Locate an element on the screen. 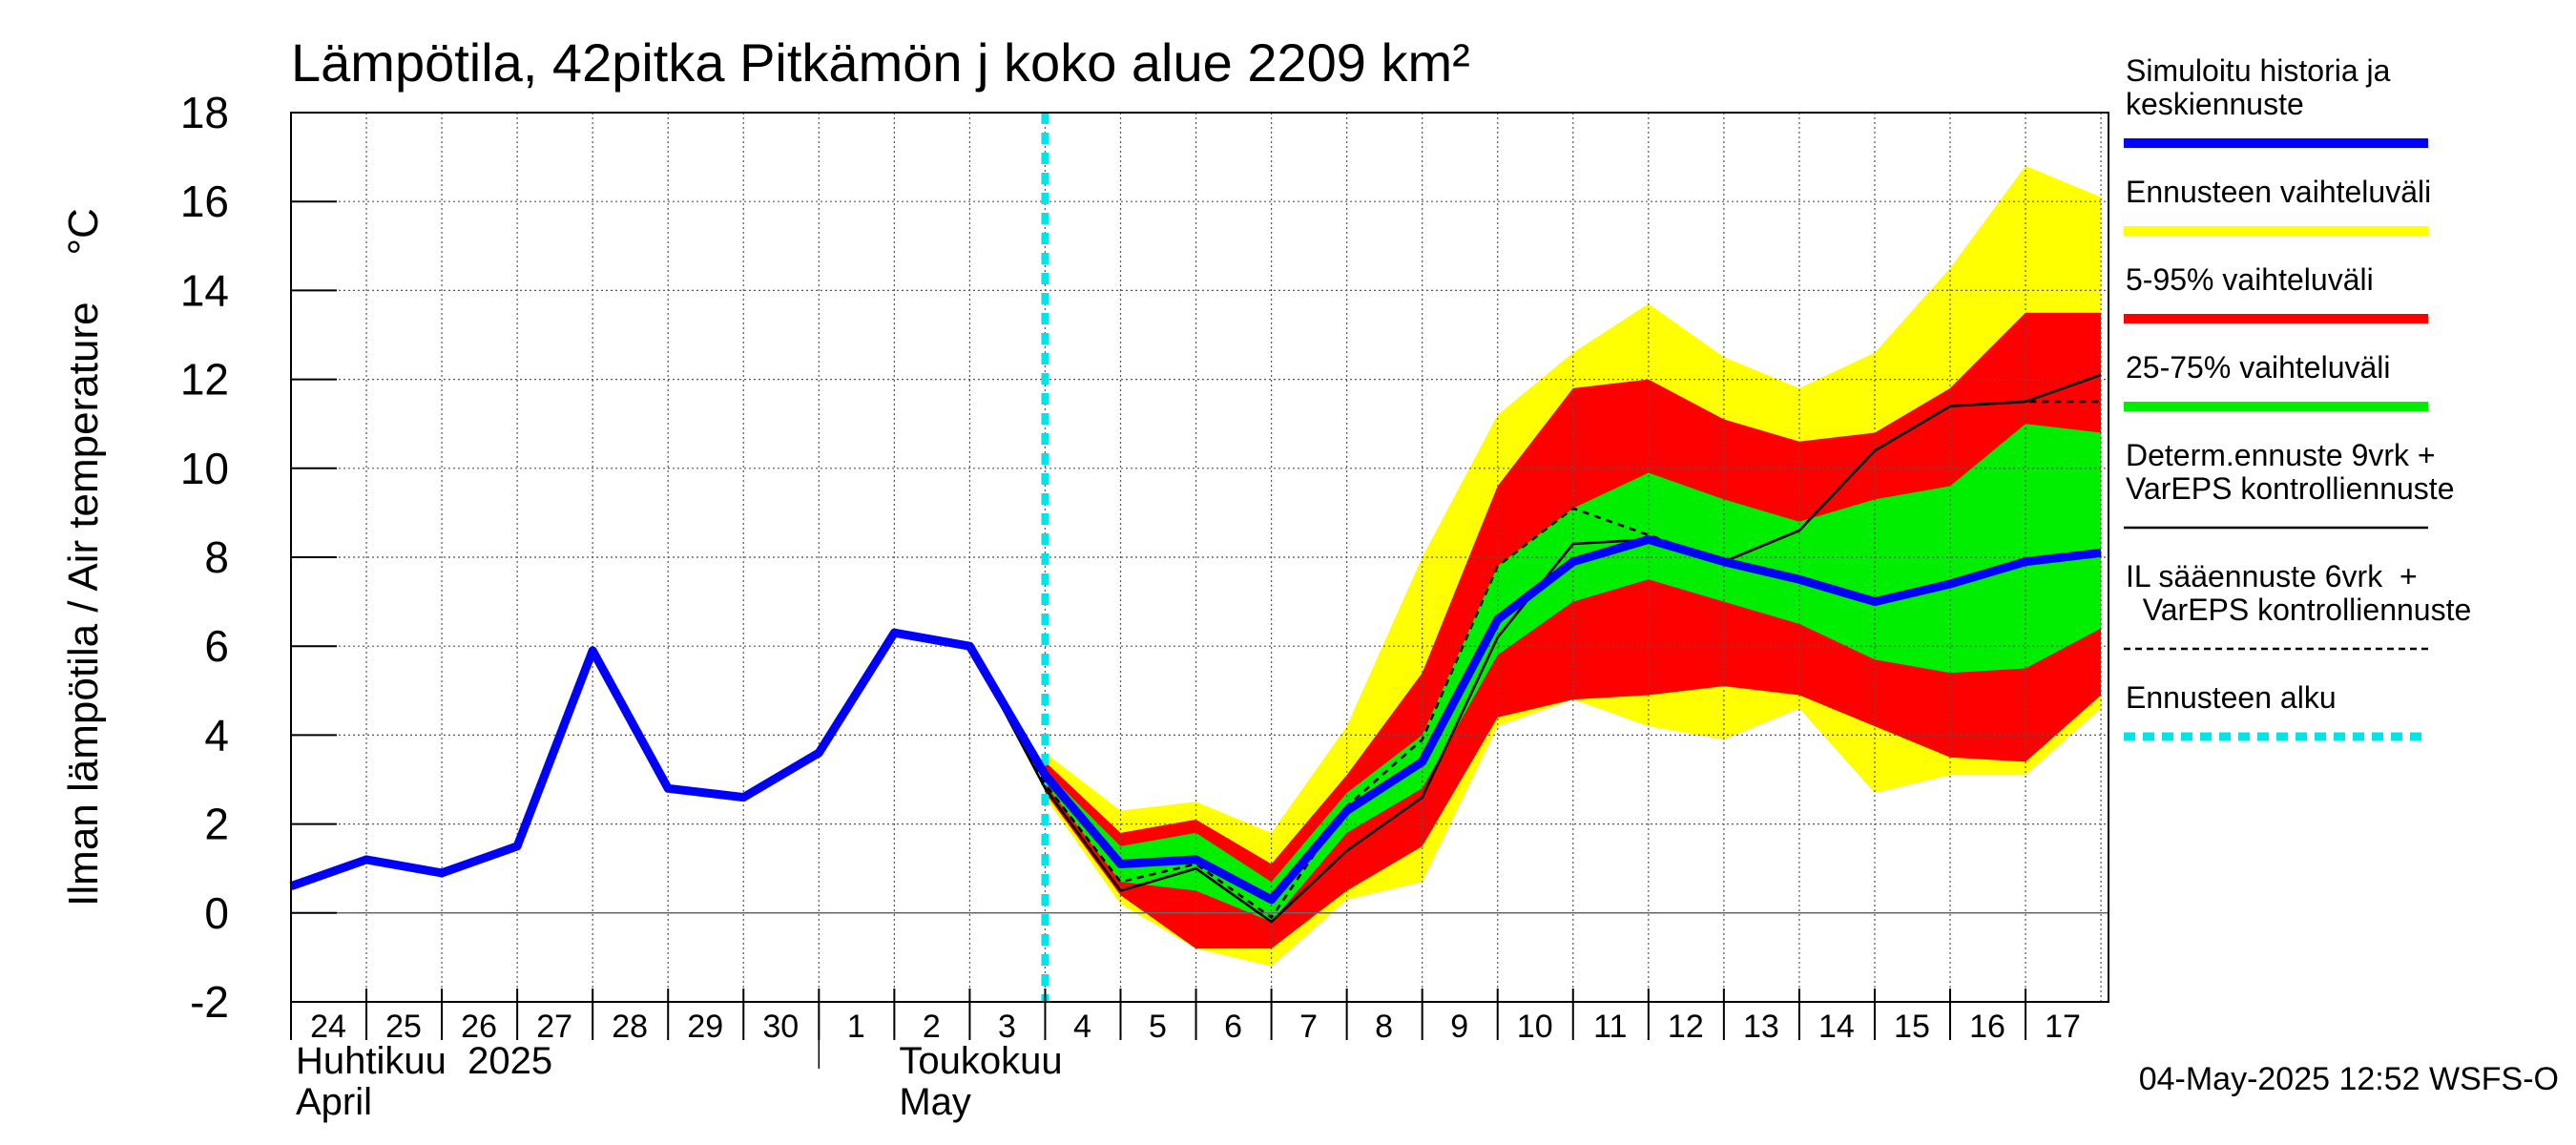  x-tick-label: 13 is located at coordinates (1761, 1027).